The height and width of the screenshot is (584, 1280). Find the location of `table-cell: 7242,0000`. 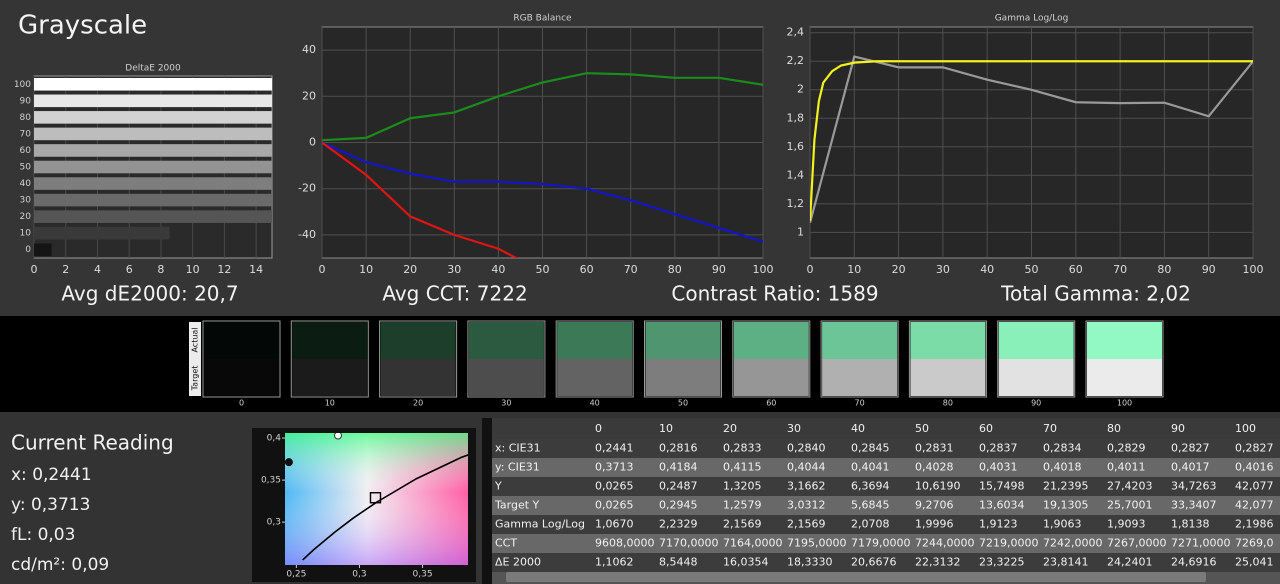

table-cell: 7242,0000 is located at coordinates (1073, 543).